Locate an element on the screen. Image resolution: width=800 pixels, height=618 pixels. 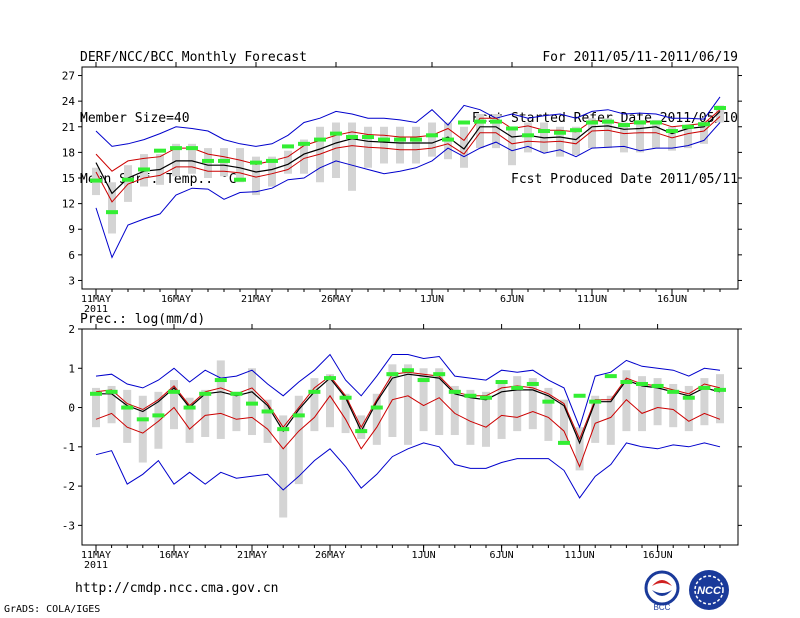
precipitation-xtick-label: 16MAY is located at coordinates (174, 555).